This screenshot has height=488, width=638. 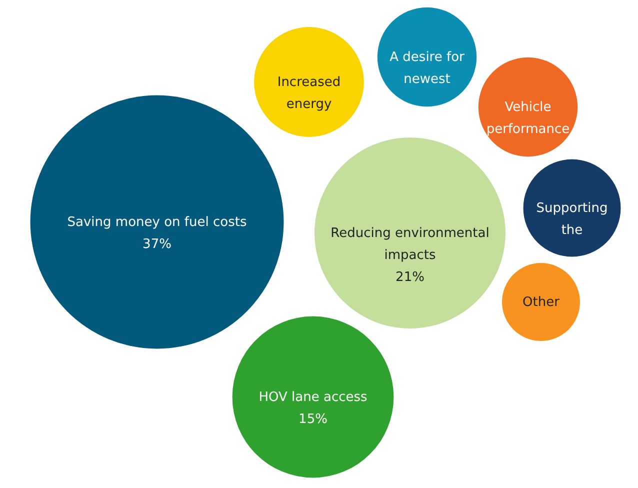 I want to click on category-label: Saving money on fuel costs, so click(x=157, y=222).